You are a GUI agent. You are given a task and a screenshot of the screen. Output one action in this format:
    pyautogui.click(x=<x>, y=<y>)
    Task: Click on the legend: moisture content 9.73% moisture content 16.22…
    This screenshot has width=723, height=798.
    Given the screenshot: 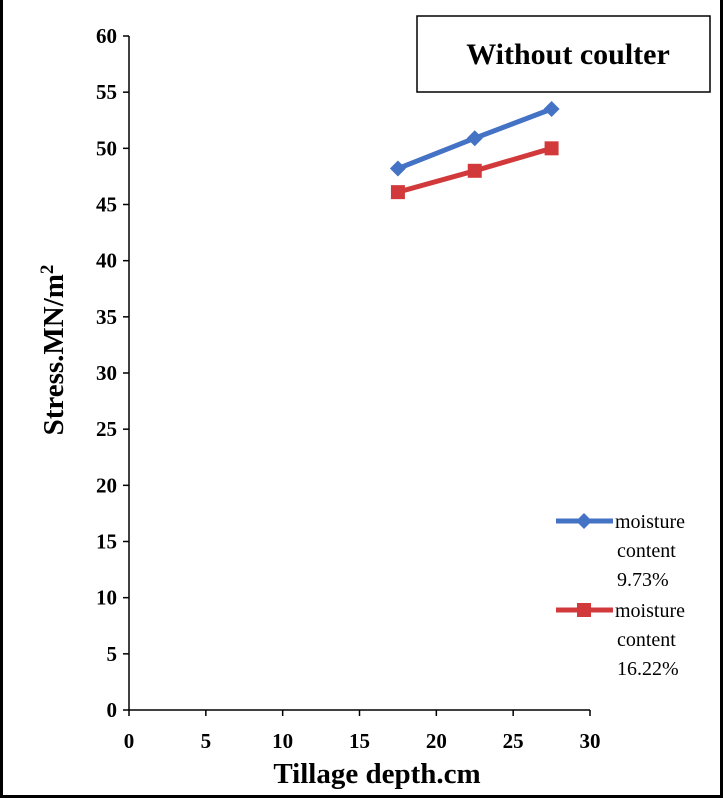 What is the action you would take?
    pyautogui.click(x=620, y=595)
    